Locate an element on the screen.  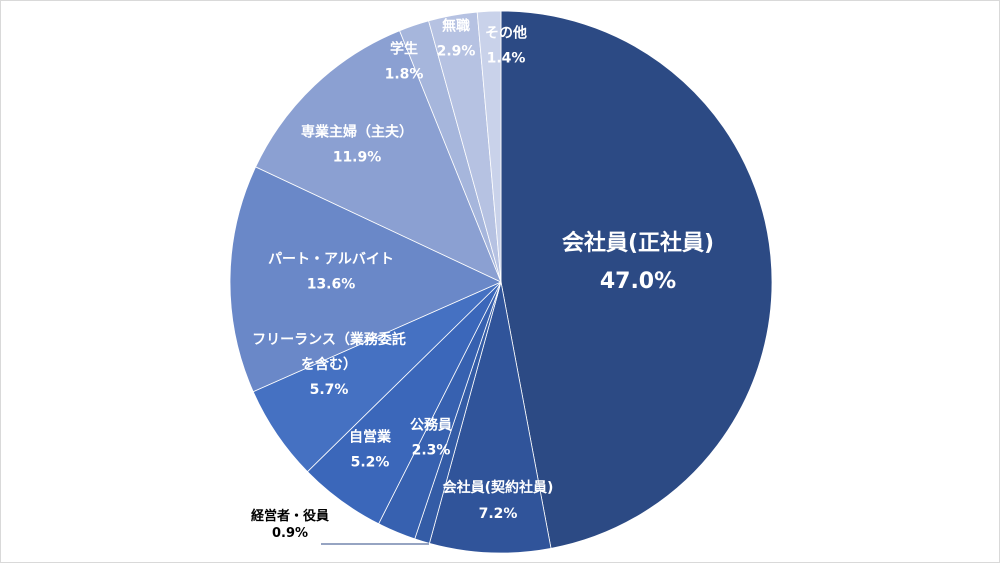
slice-label-name: 経営者・役員 is located at coordinates (290, 516).